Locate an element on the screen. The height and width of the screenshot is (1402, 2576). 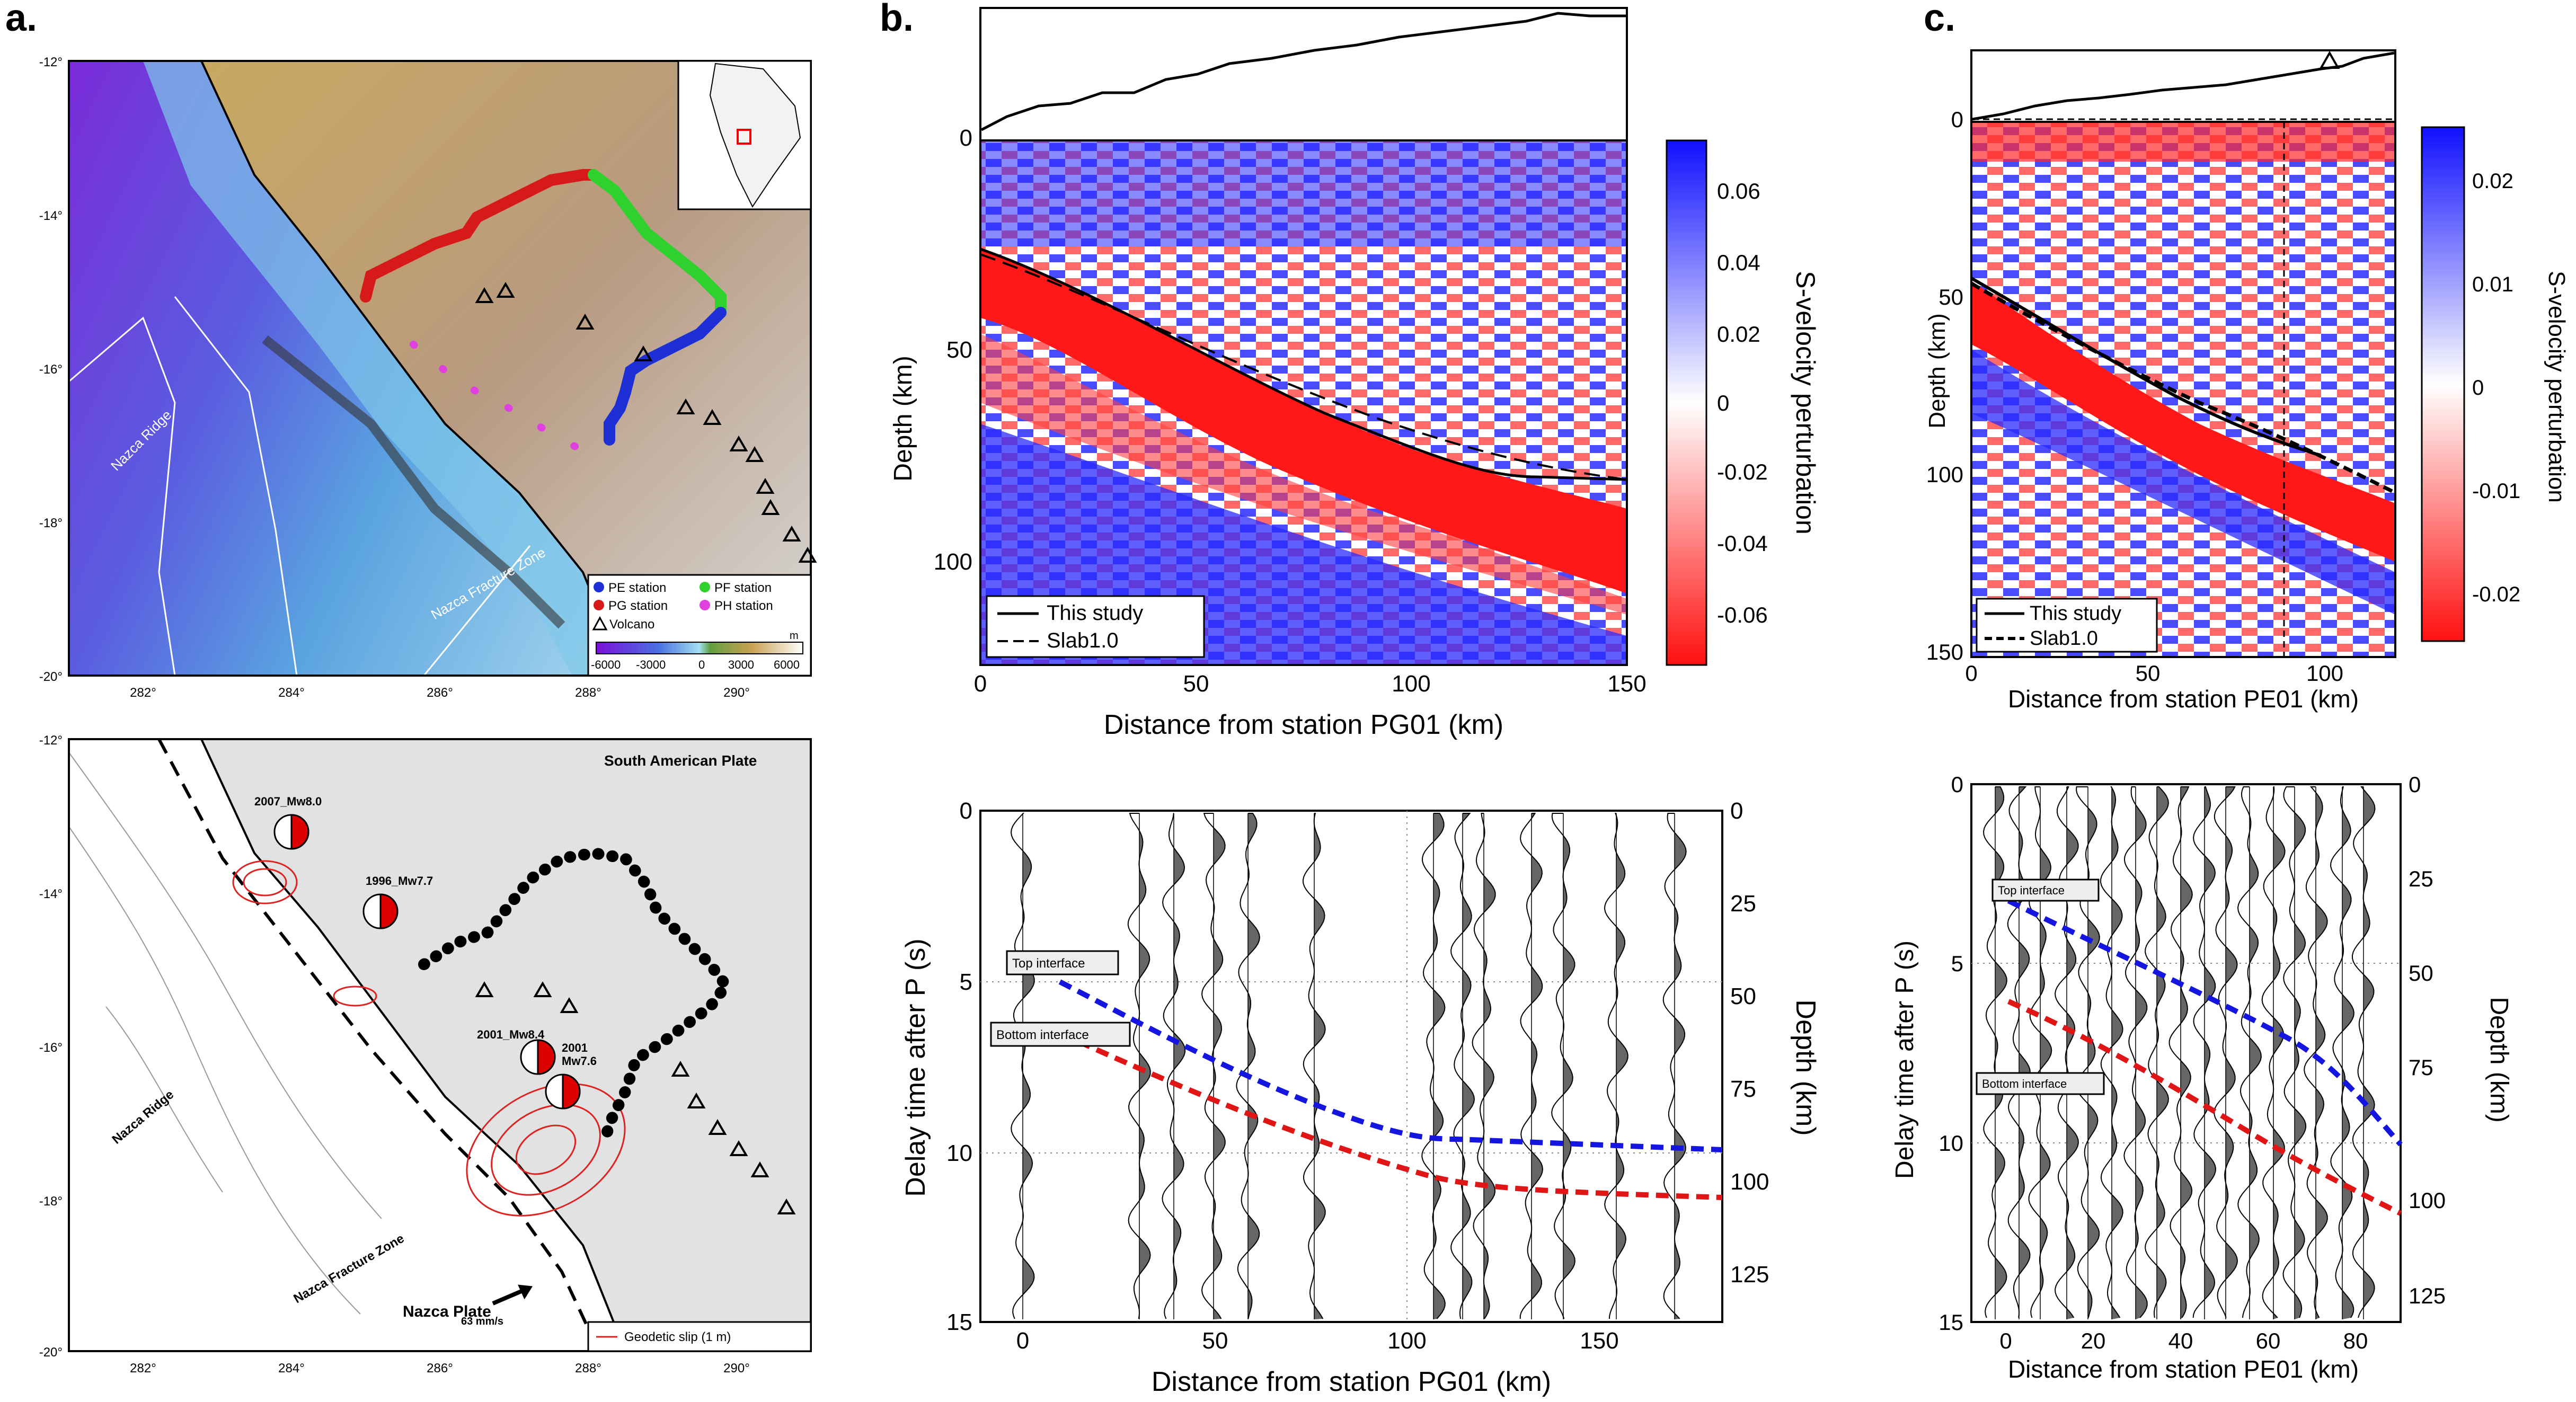
topo-colorbar-unit: m is located at coordinates (794, 636).